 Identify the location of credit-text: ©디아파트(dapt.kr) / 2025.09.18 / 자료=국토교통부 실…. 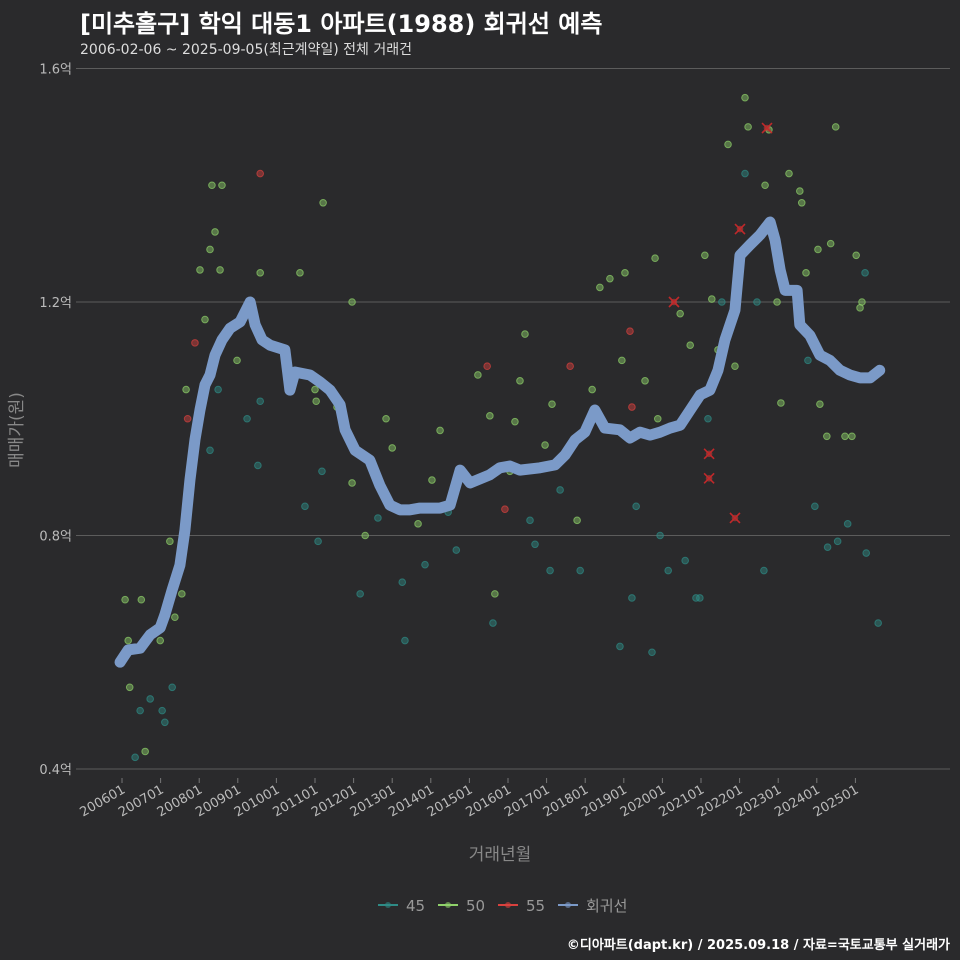
(758, 945).